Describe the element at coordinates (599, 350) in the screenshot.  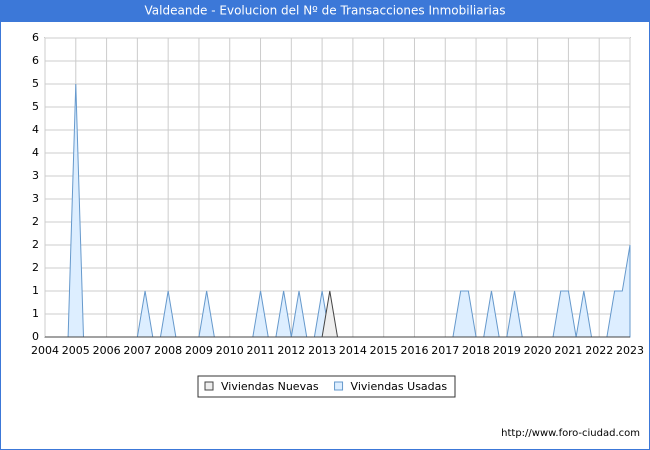
I see `x-tick-label: 2022` at that location.